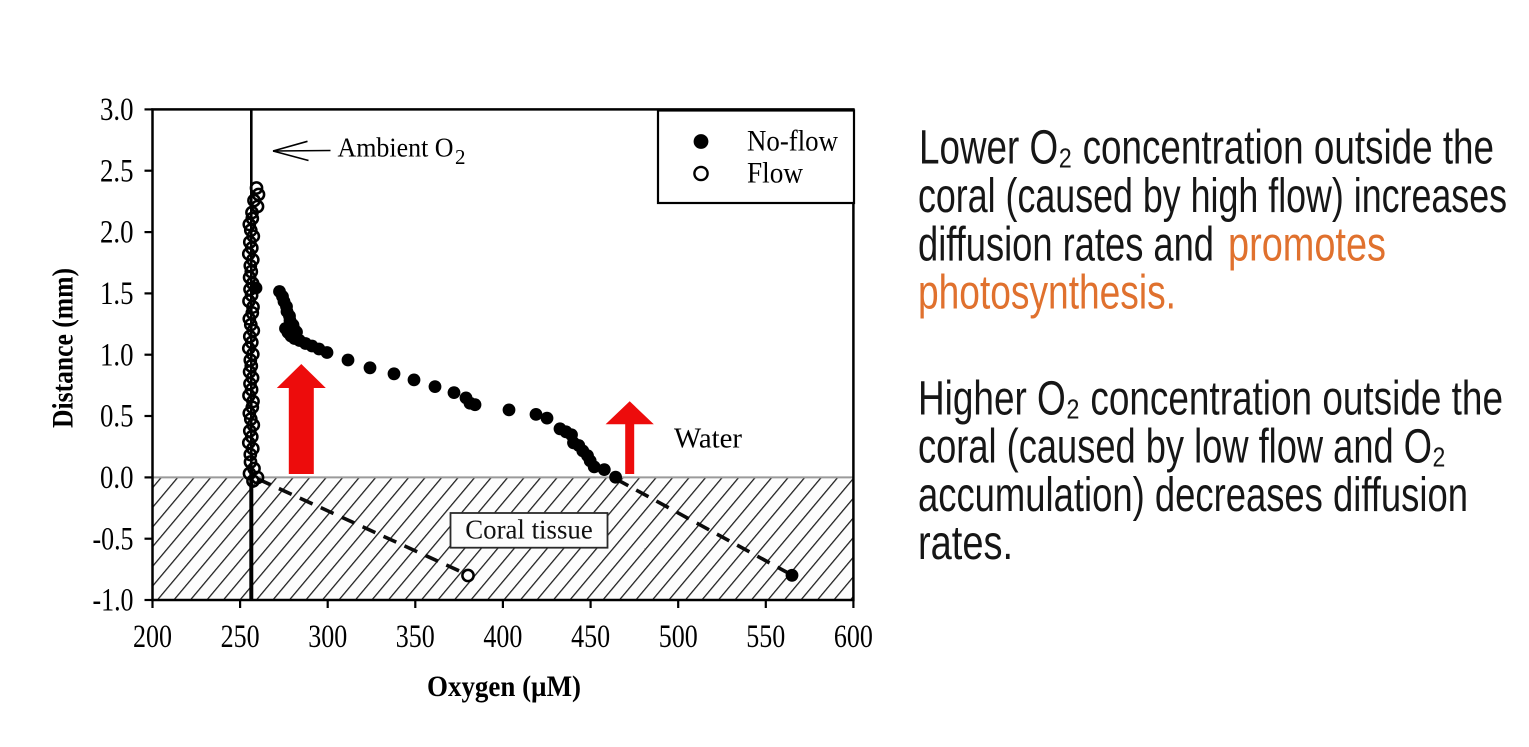  I want to click on svg-text: 1.5, so click(117, 294).